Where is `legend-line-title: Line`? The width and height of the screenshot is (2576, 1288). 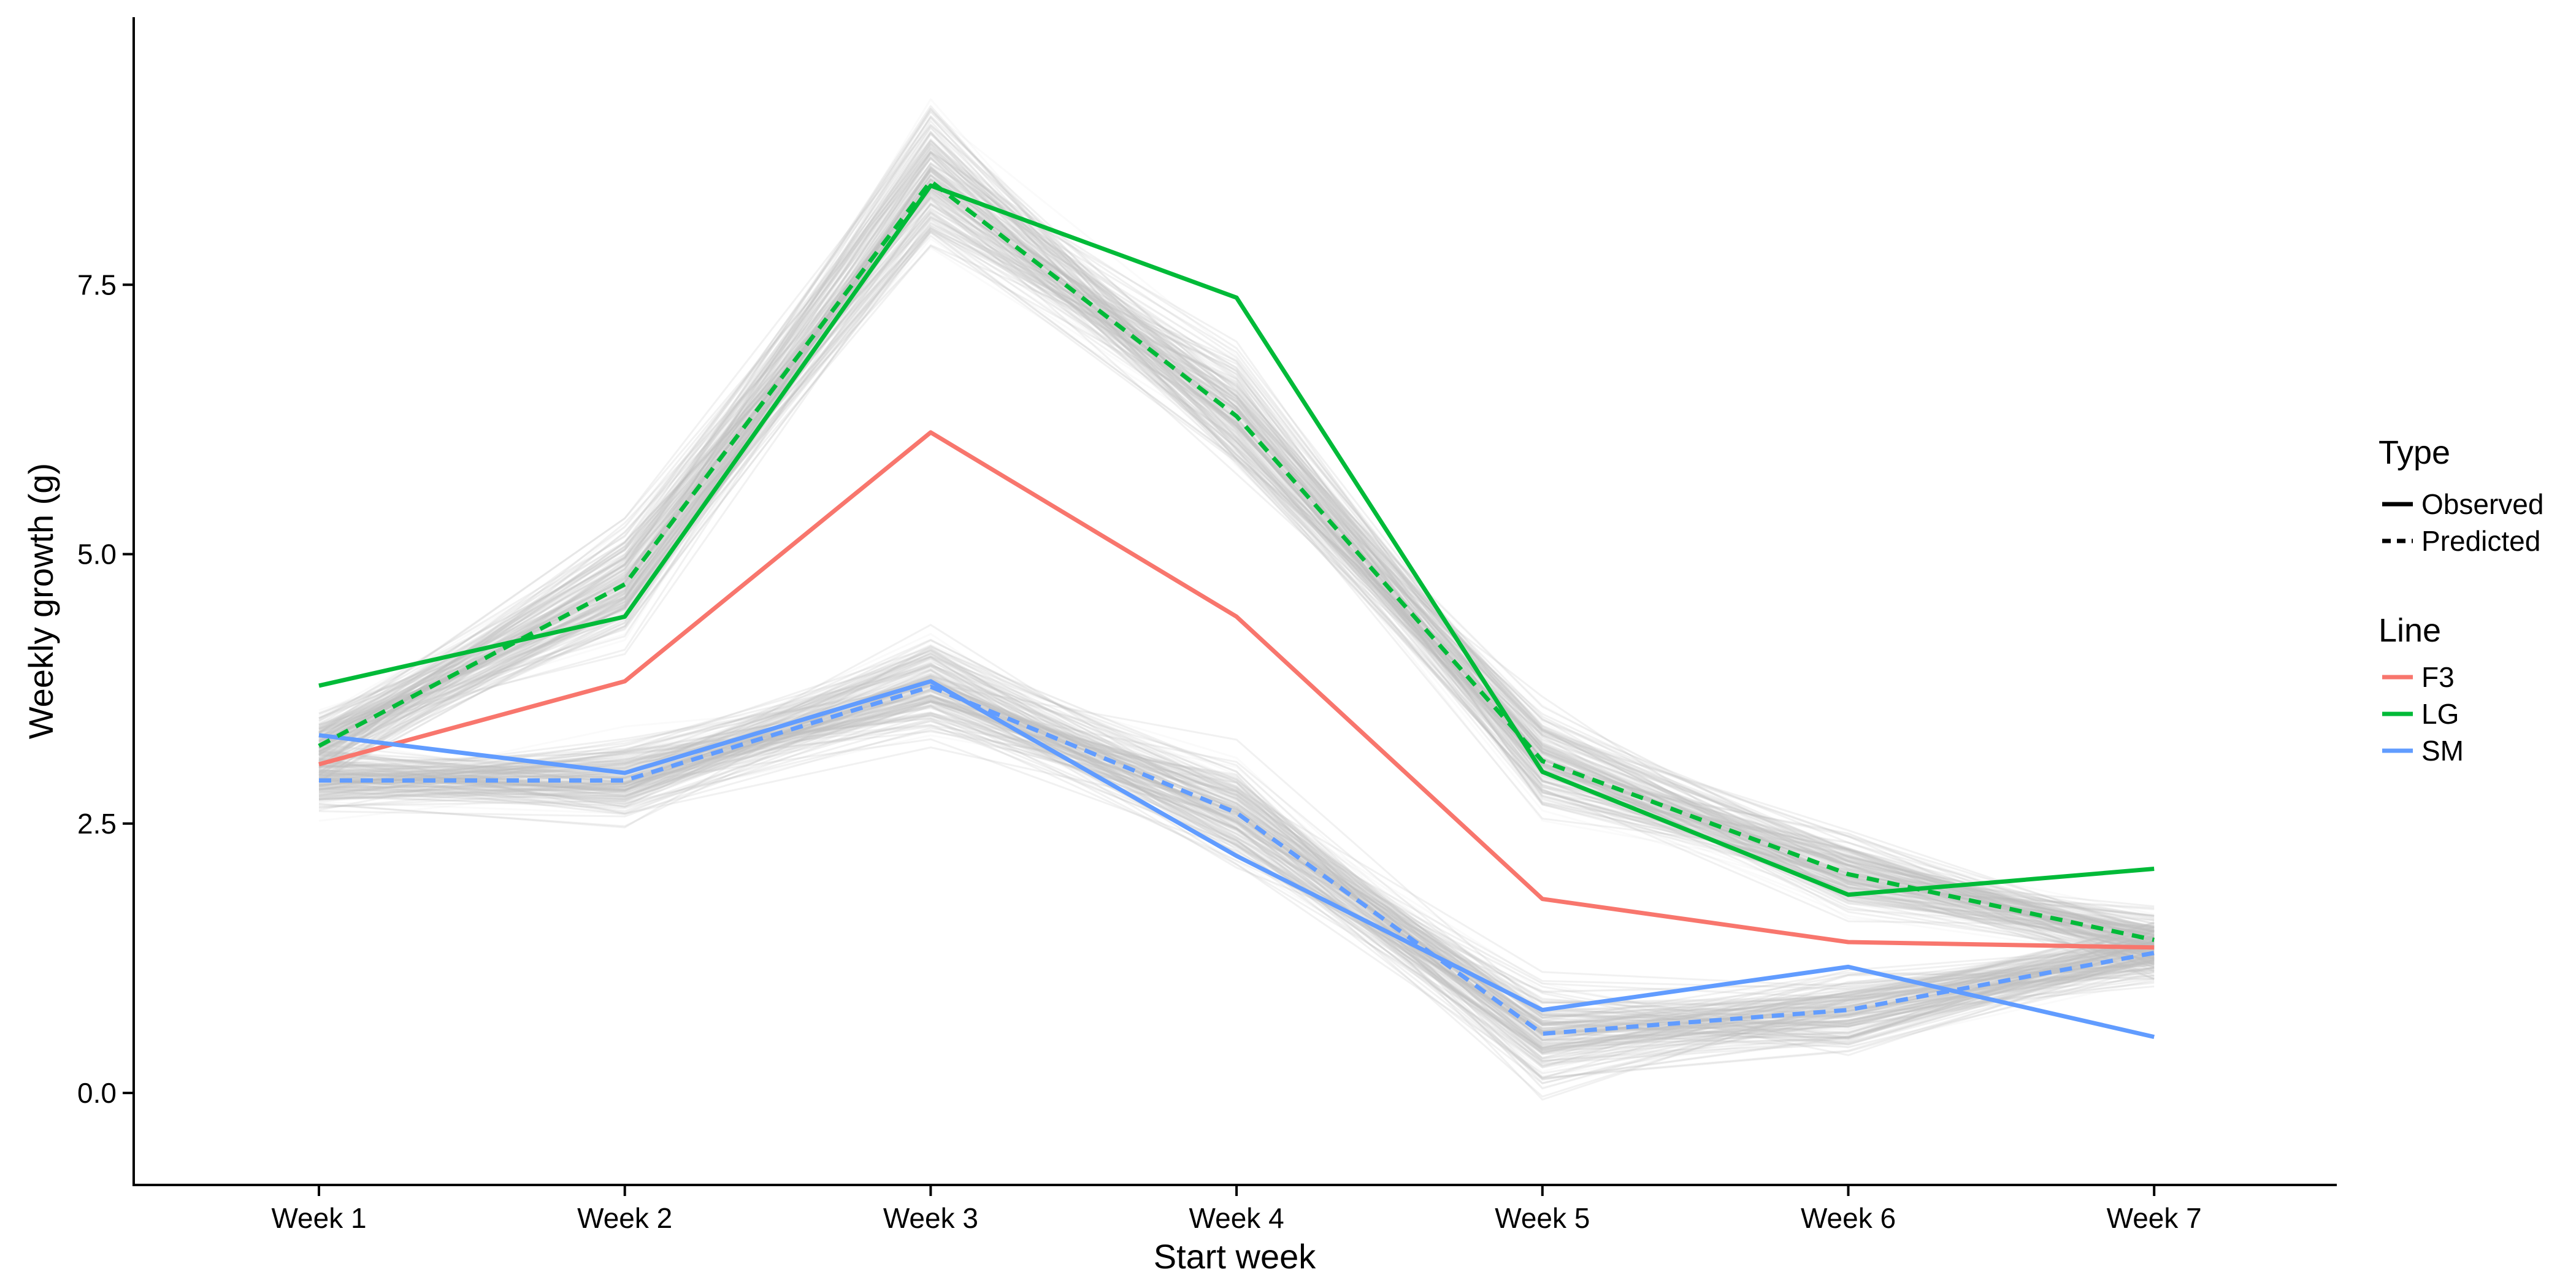 legend-line-title: Line is located at coordinates (2410, 630).